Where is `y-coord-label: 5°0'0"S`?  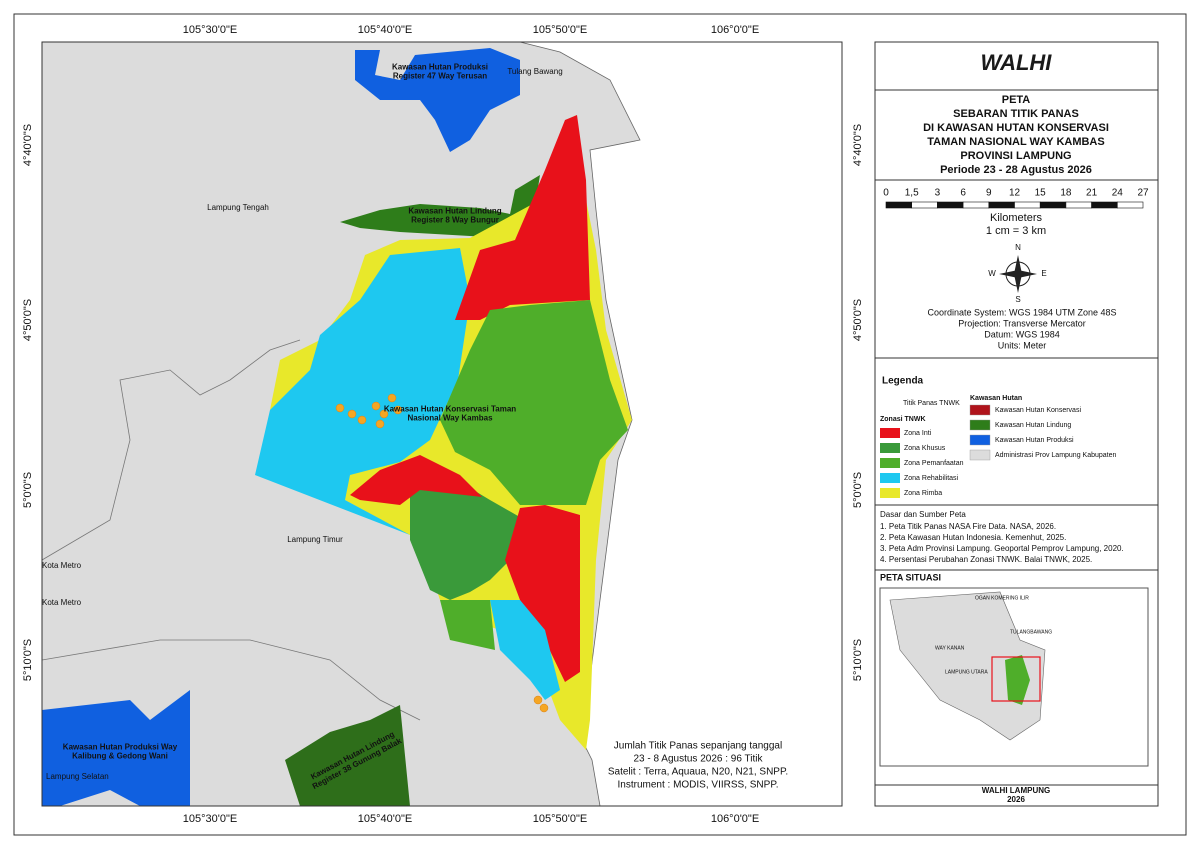 y-coord-label: 5°0'0"S is located at coordinates (28, 490).